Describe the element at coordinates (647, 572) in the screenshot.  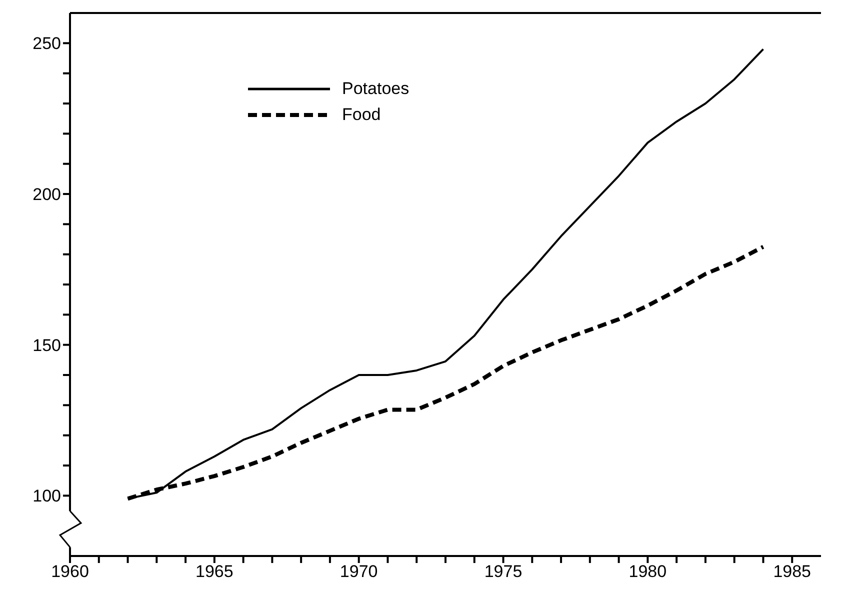
I see `x-tick-label: 1980` at that location.